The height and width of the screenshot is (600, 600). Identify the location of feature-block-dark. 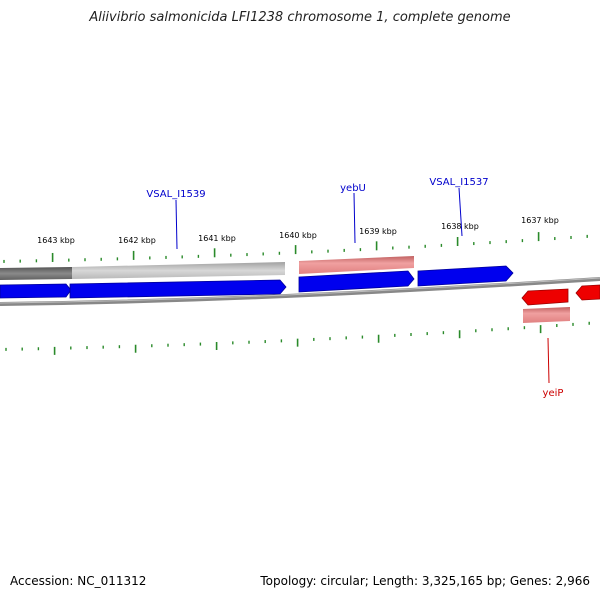
(36, 273).